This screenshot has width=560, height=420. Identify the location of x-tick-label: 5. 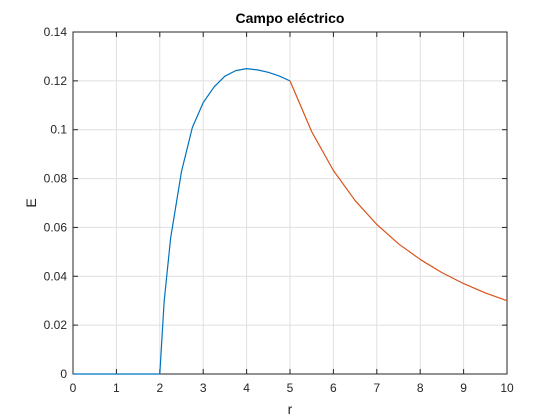
(290, 388).